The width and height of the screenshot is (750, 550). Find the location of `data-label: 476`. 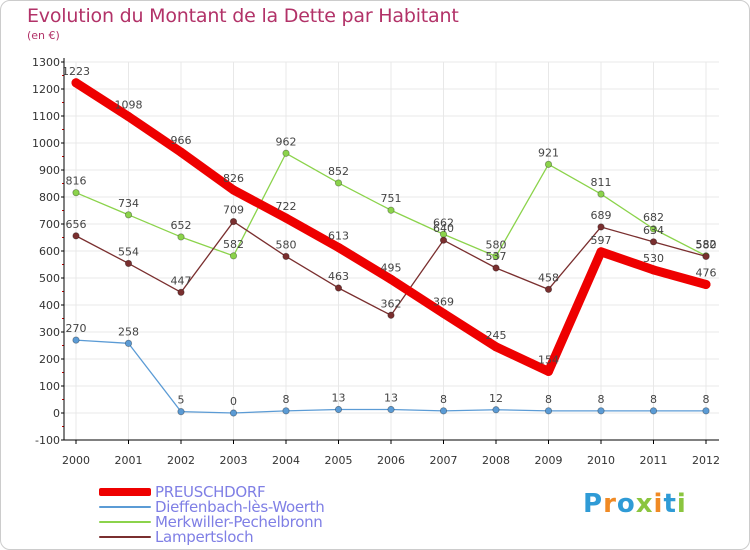

data-label: 476 is located at coordinates (706, 272).